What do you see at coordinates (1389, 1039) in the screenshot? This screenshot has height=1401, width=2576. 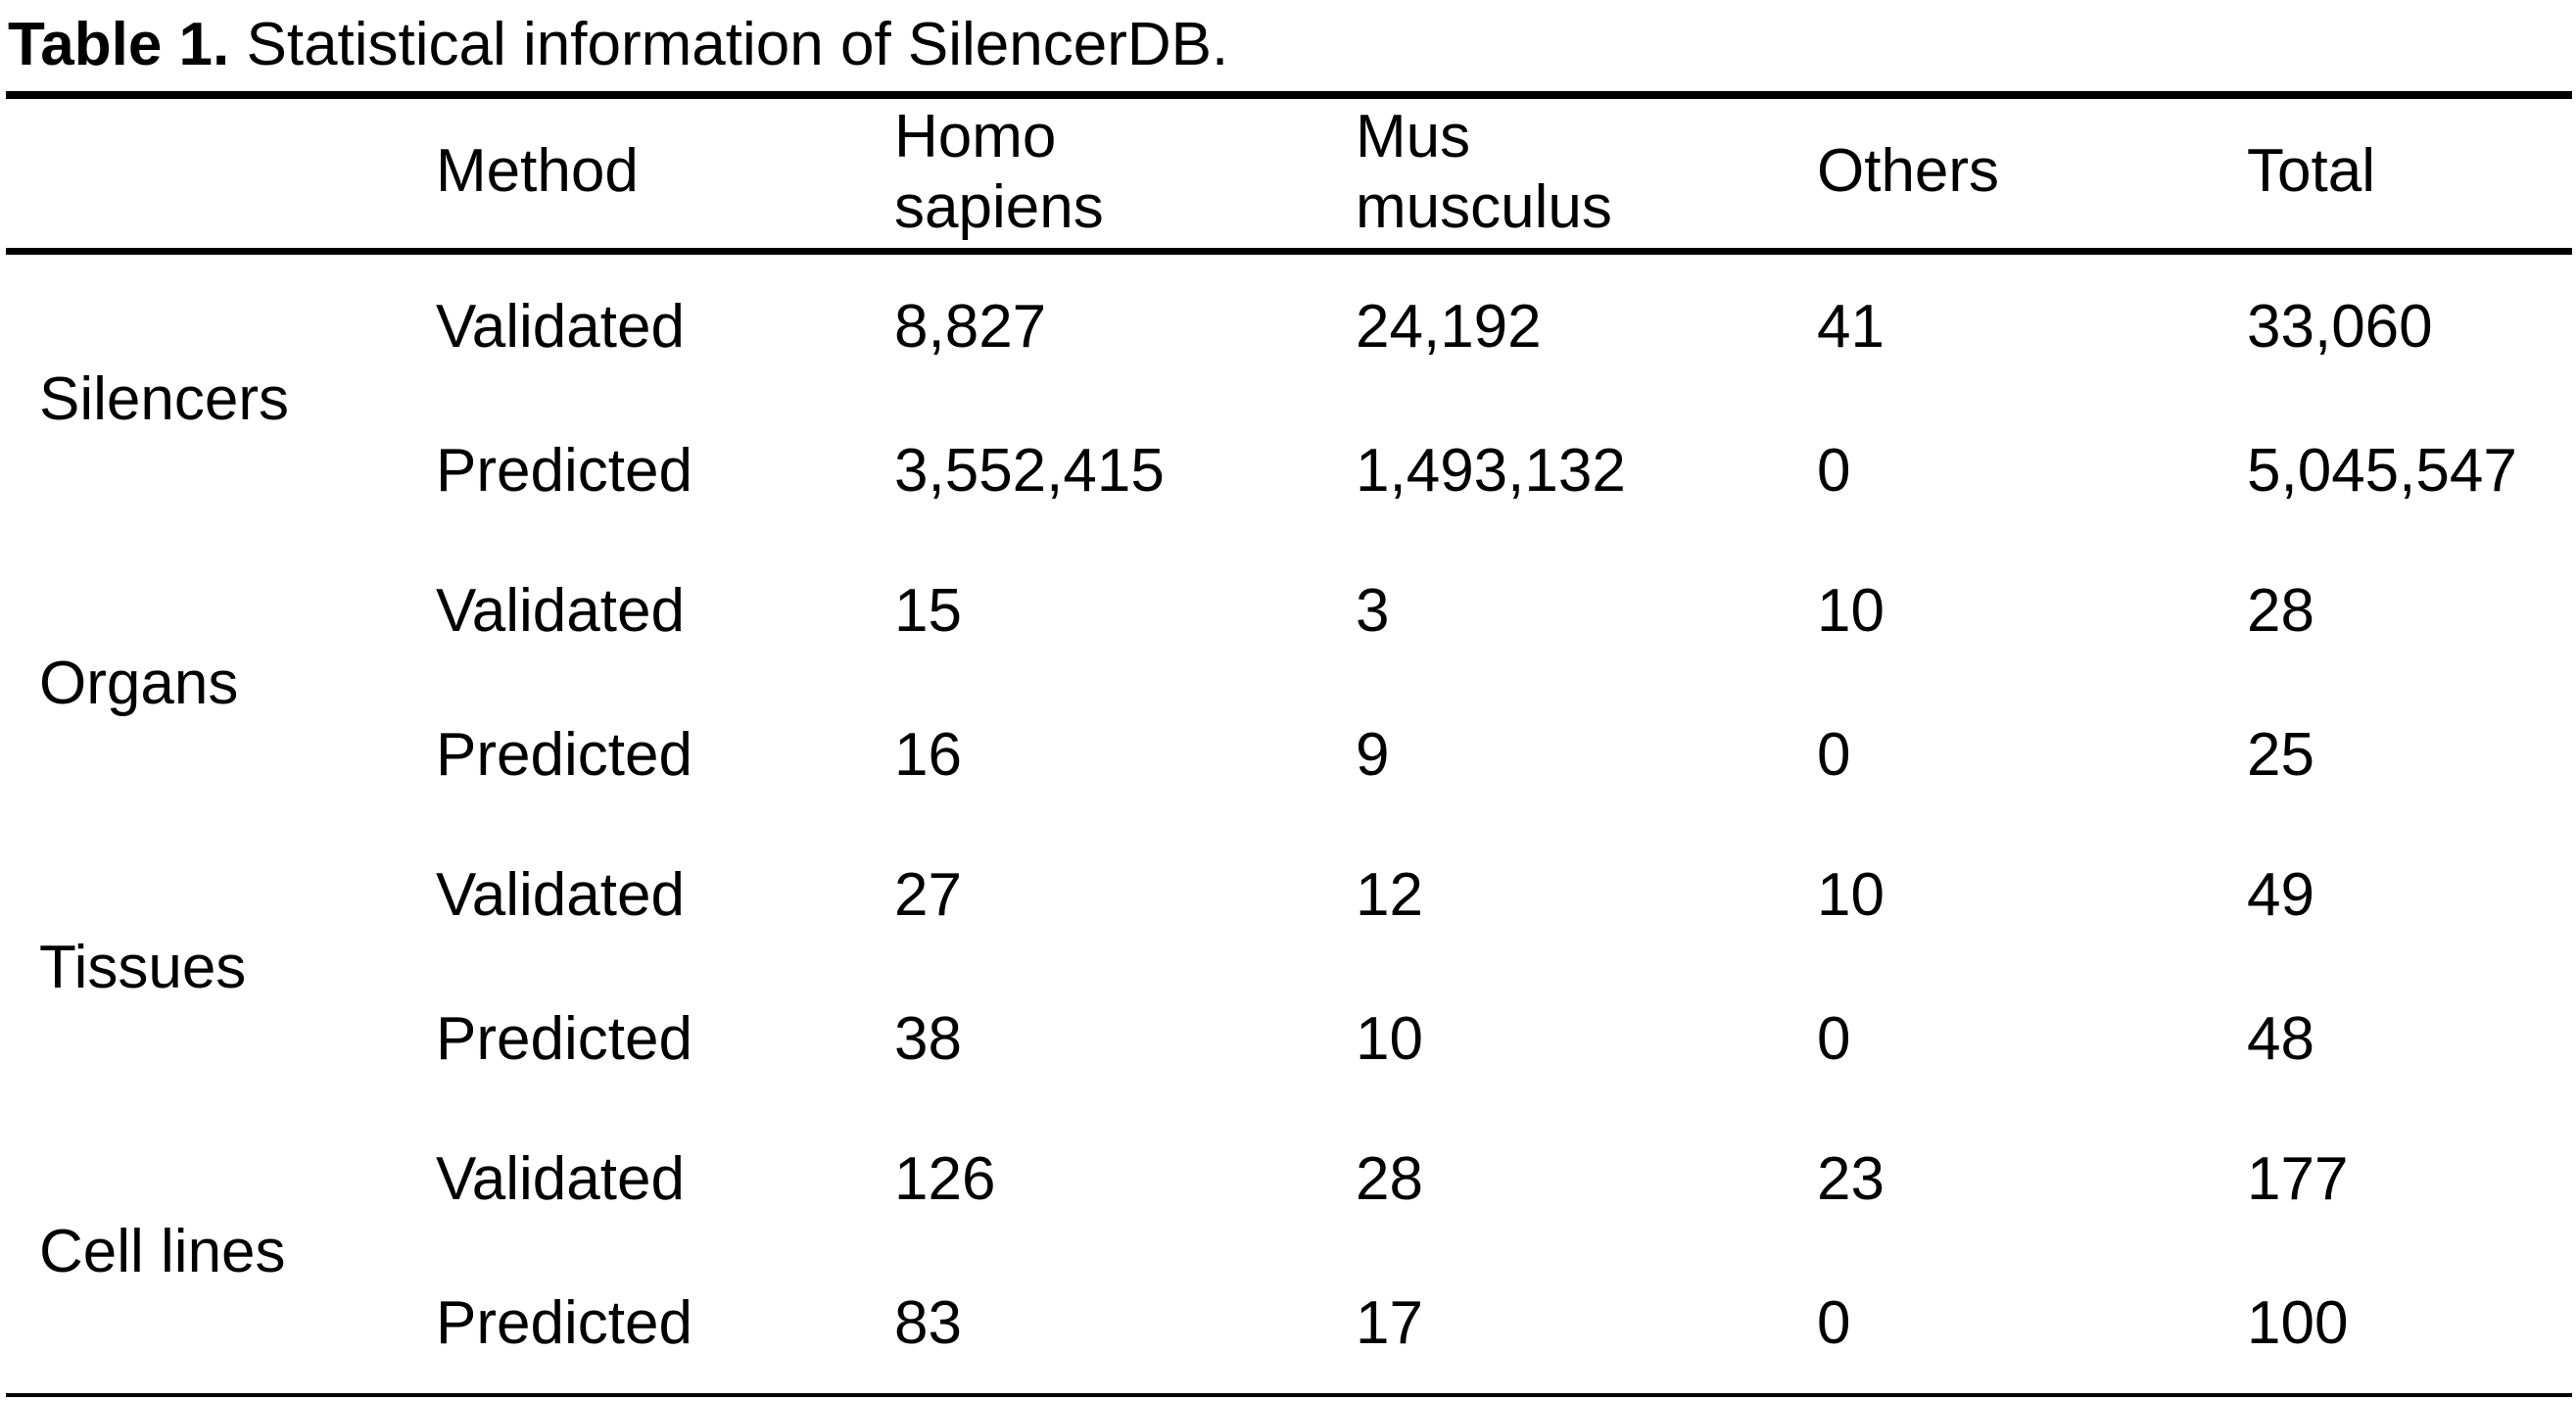 I see `cell-mus: 10` at bounding box center [1389, 1039].